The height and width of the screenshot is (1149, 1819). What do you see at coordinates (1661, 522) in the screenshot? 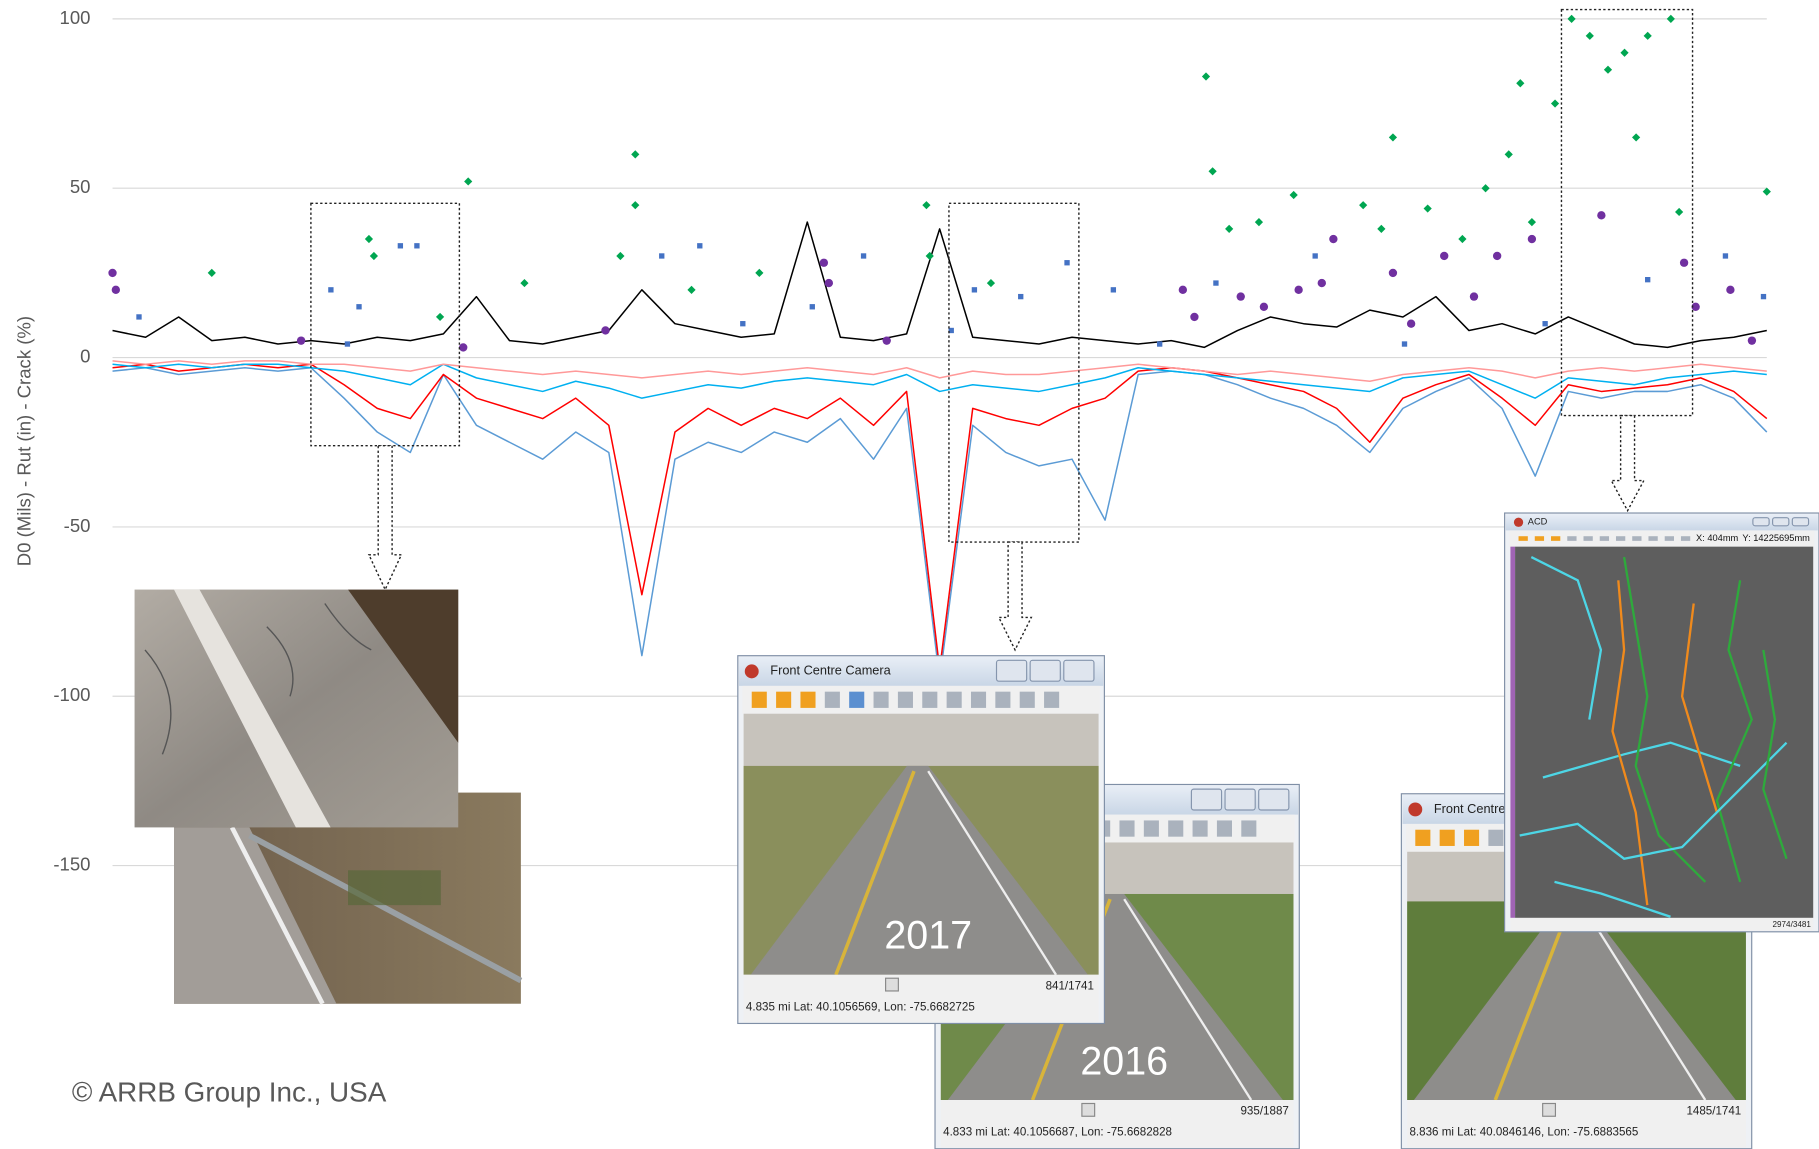
I see `title-bar` at bounding box center [1661, 522].